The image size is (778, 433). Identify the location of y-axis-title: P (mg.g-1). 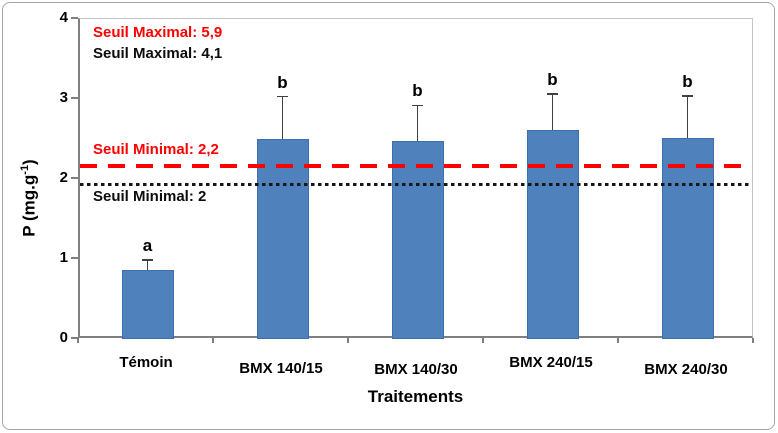
(31, 198).